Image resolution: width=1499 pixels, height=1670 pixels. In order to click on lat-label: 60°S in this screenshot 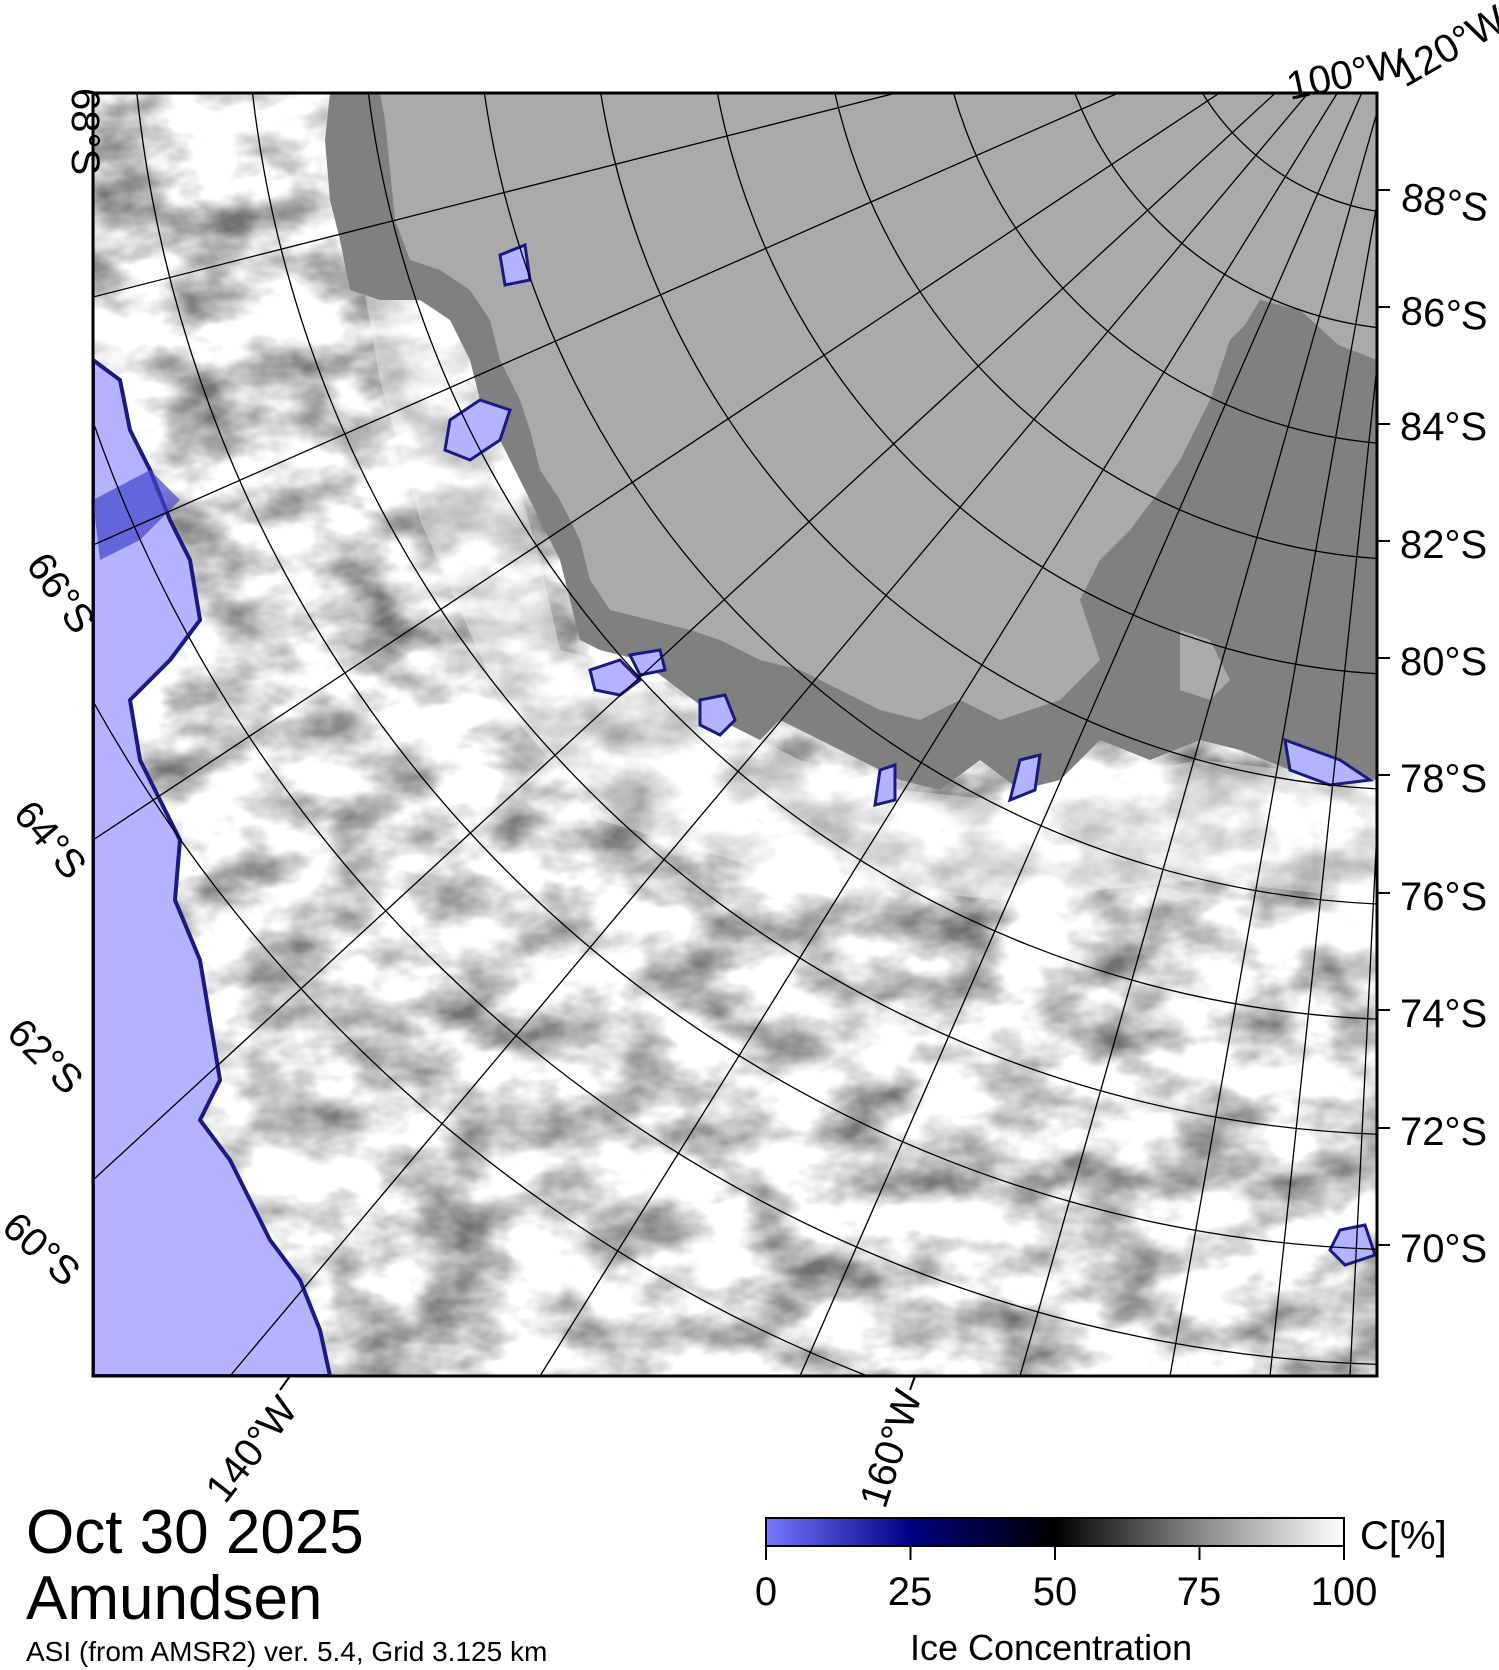, I will do `click(44, 1249)`.